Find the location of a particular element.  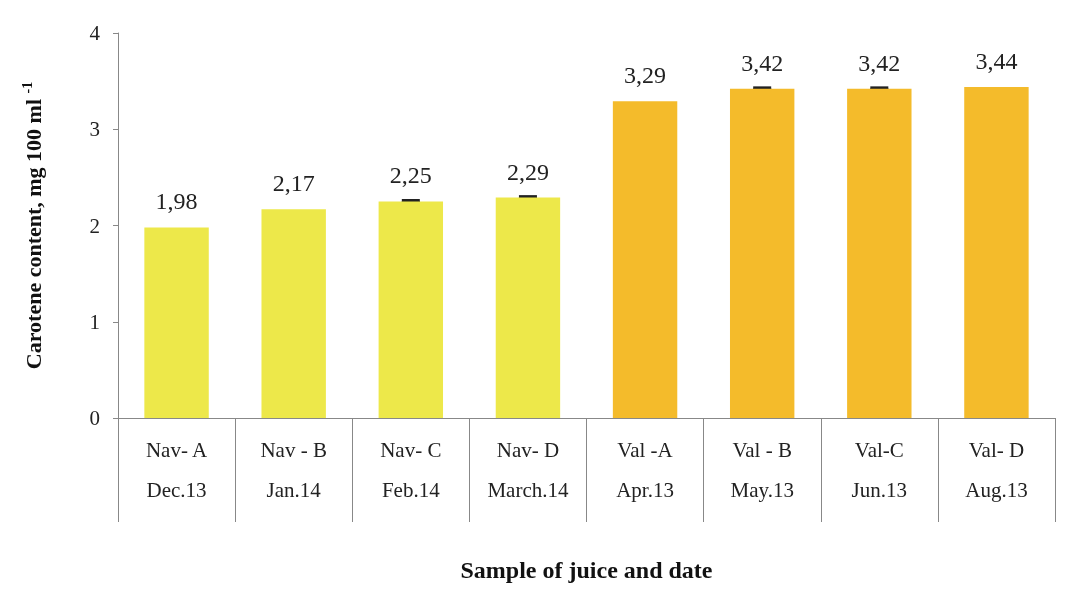

x-tick-label: Val-C Jun.13 is located at coordinates (879, 470).